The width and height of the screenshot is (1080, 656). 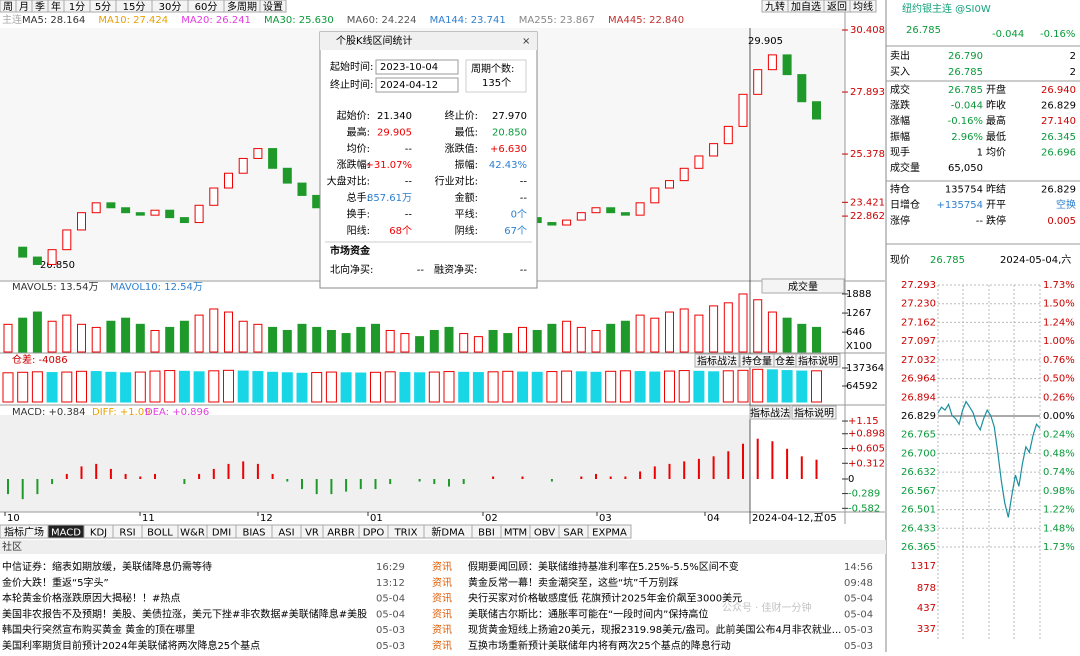 What do you see at coordinates (286, 533) in the screenshot?
I see `tab: ASI` at bounding box center [286, 533].